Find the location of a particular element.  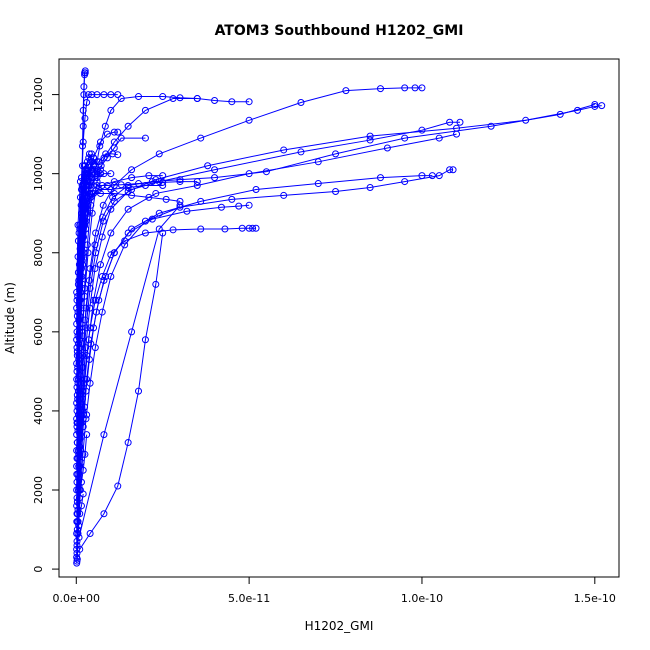

y-axis: 0 2000 4000 6000 8000 10000 12000 is located at coordinates (46, 325).